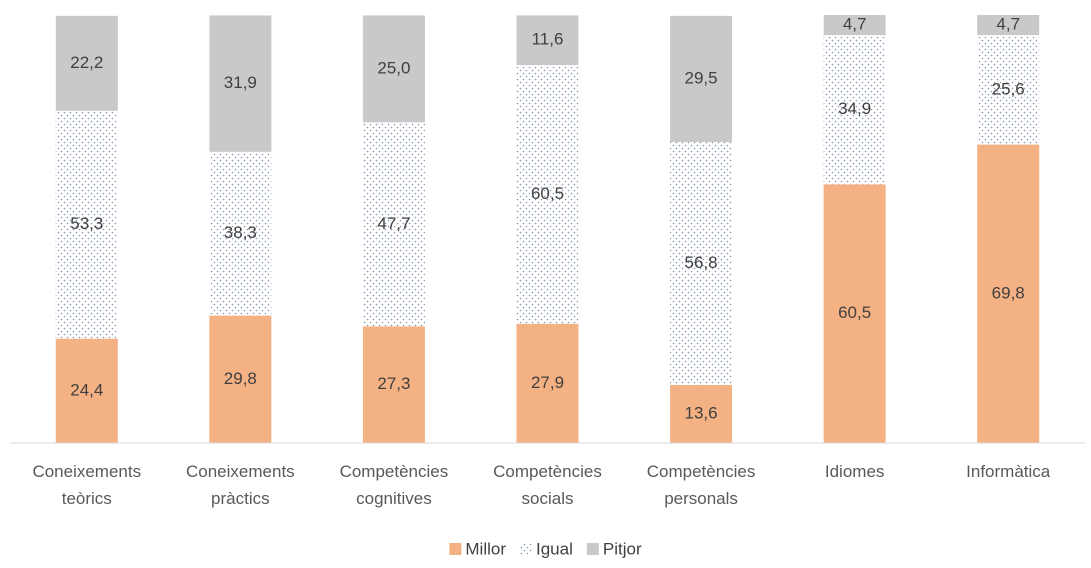  I want to click on x-tick-label: Coneixements teòrics, so click(87, 485).